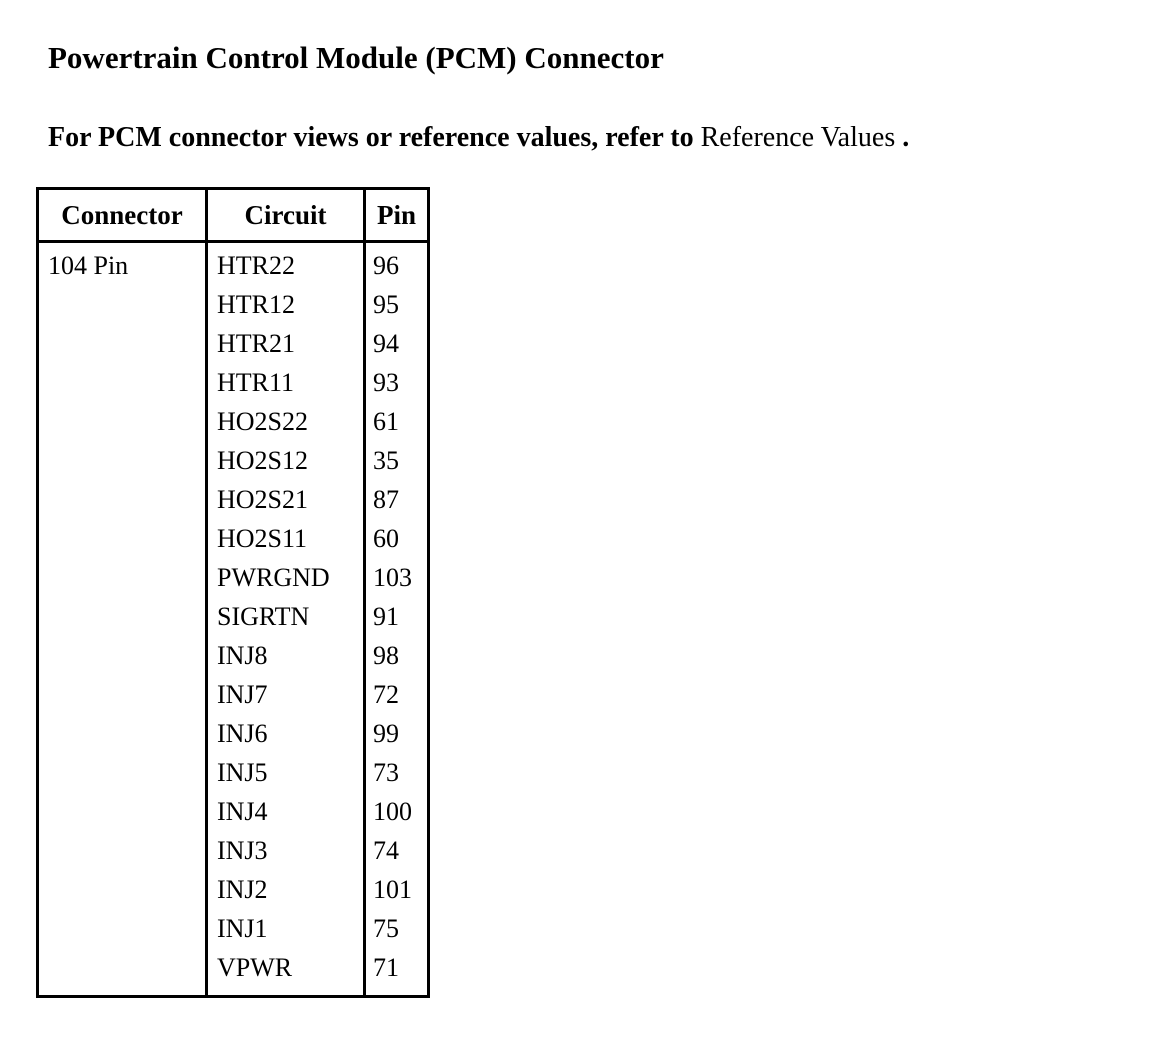 This screenshot has width=1152, height=1054. Describe the element at coordinates (386, 382) in the screenshot. I see `pin-value: 93` at that location.